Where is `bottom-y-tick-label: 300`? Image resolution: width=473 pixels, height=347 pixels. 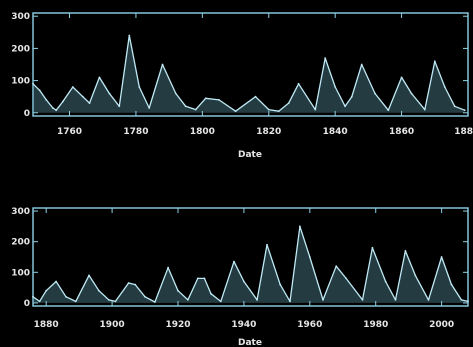
bottom-y-tick-label: 300 is located at coordinates (20, 212).